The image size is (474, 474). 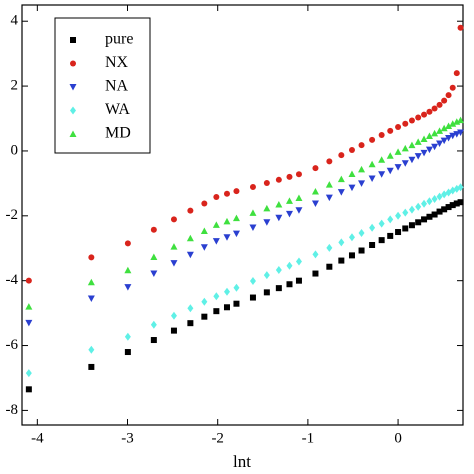 What do you see at coordinates (117, 86) in the screenshot?
I see `legend-label: NA` at bounding box center [117, 86].